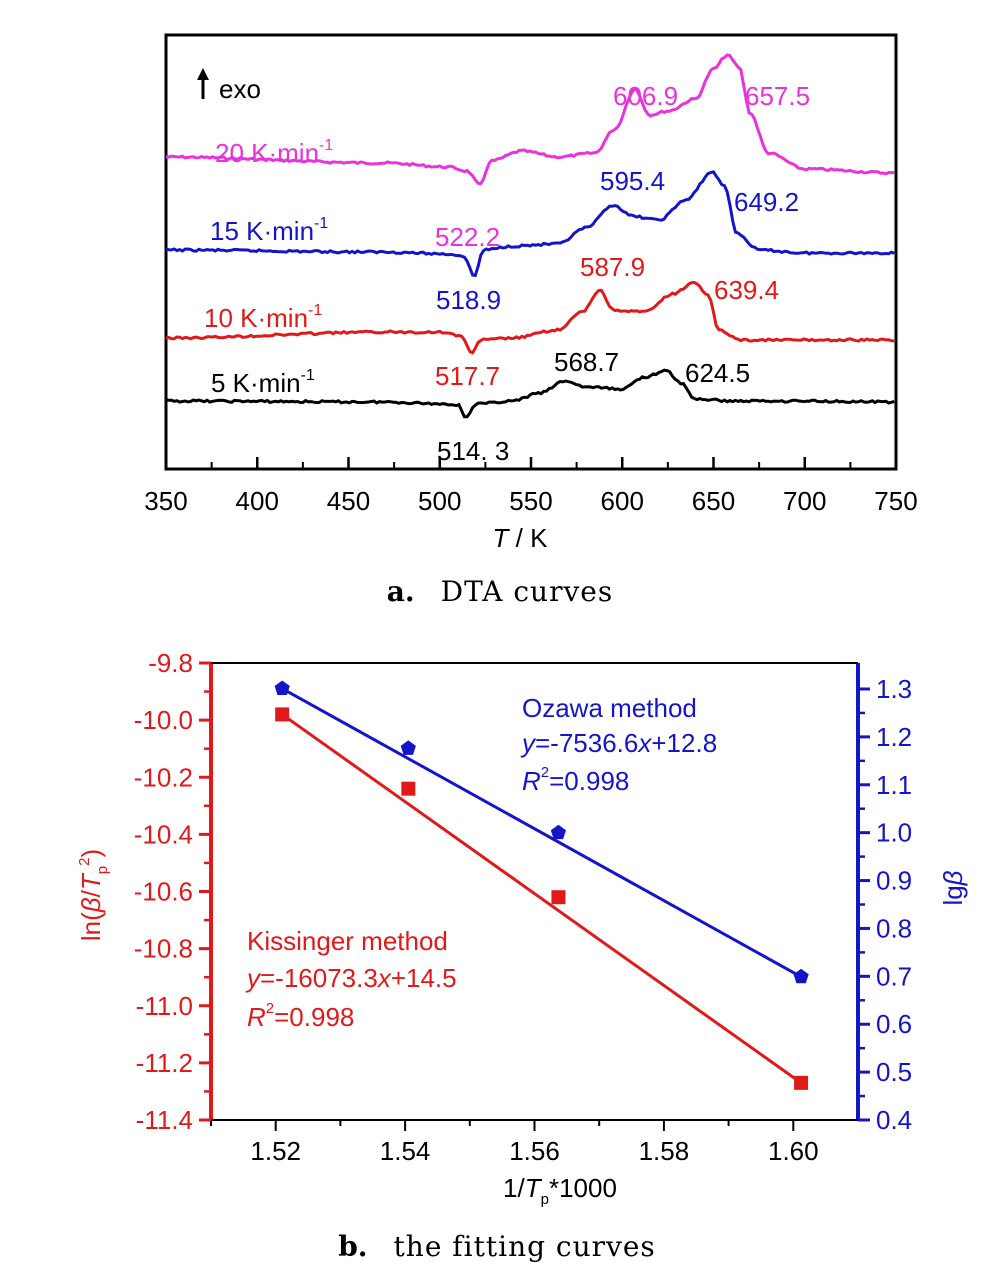 The width and height of the screenshot is (992, 1285). What do you see at coordinates (163, 720) in the screenshot?
I see `fit-left-y-tick-label: -10.0` at bounding box center [163, 720].